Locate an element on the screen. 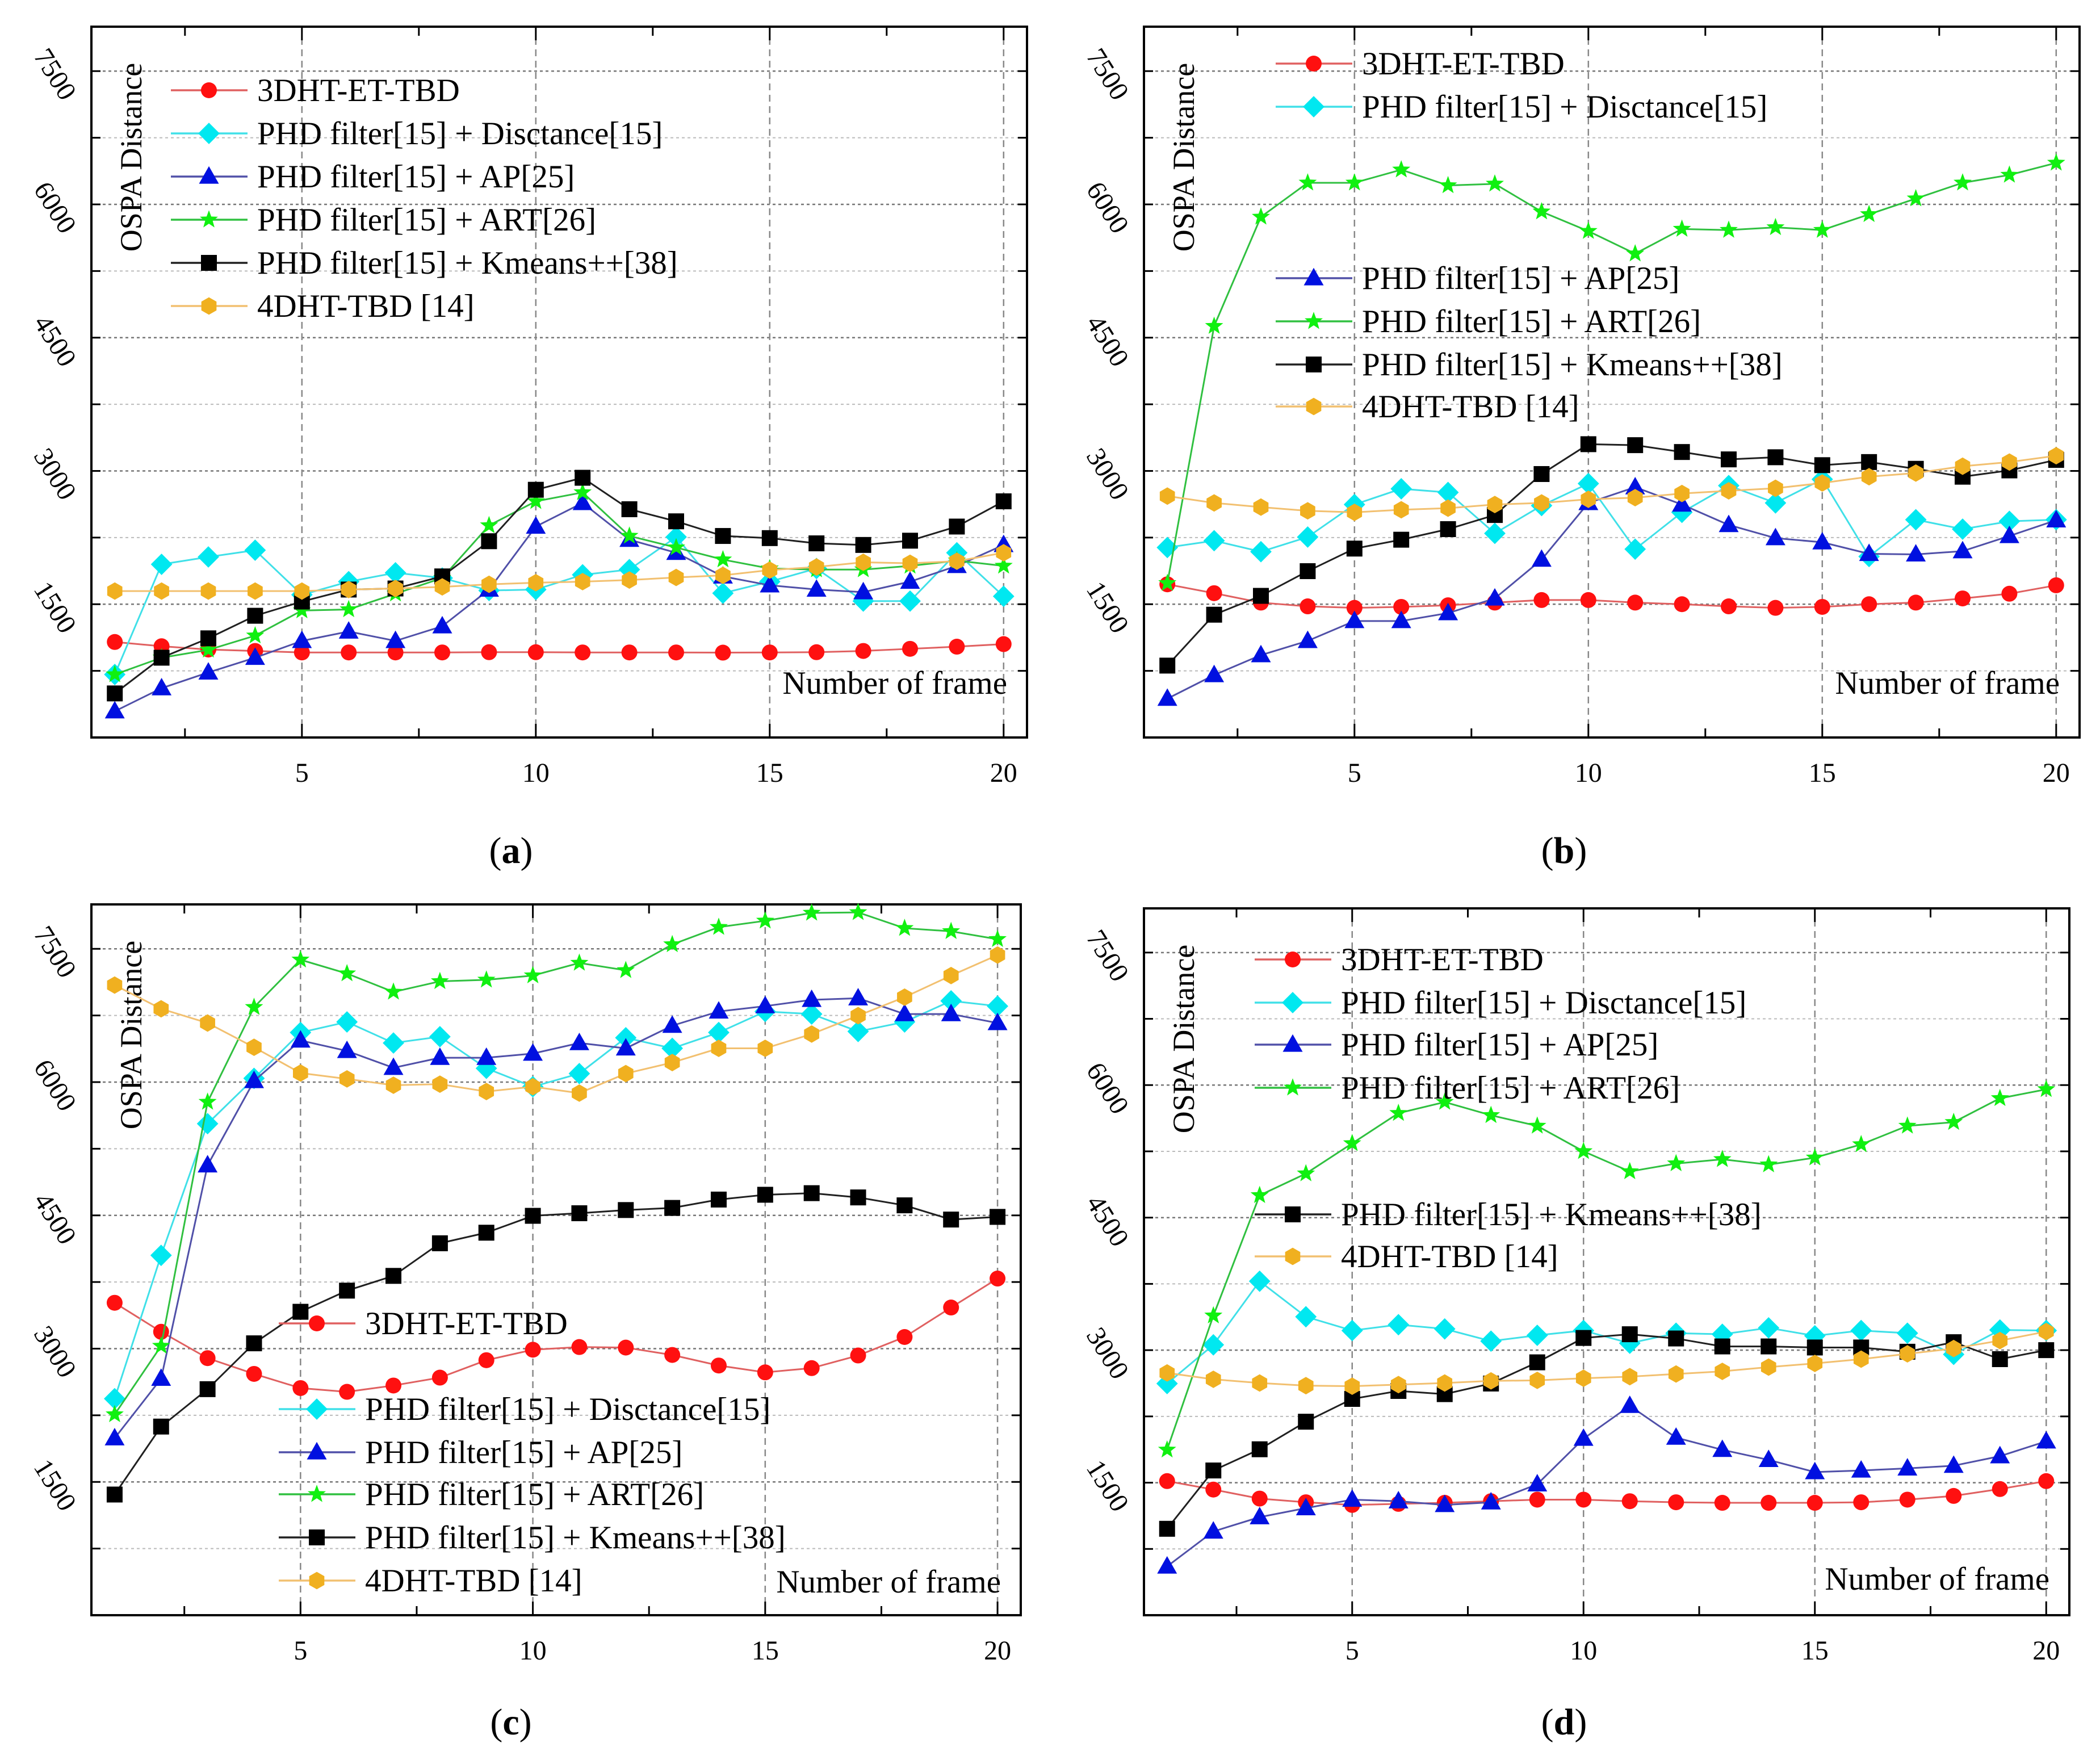 Image resolution: width=2100 pixels, height=1756 pixels. y-tick-label: 4500 is located at coordinates (1107, 341).